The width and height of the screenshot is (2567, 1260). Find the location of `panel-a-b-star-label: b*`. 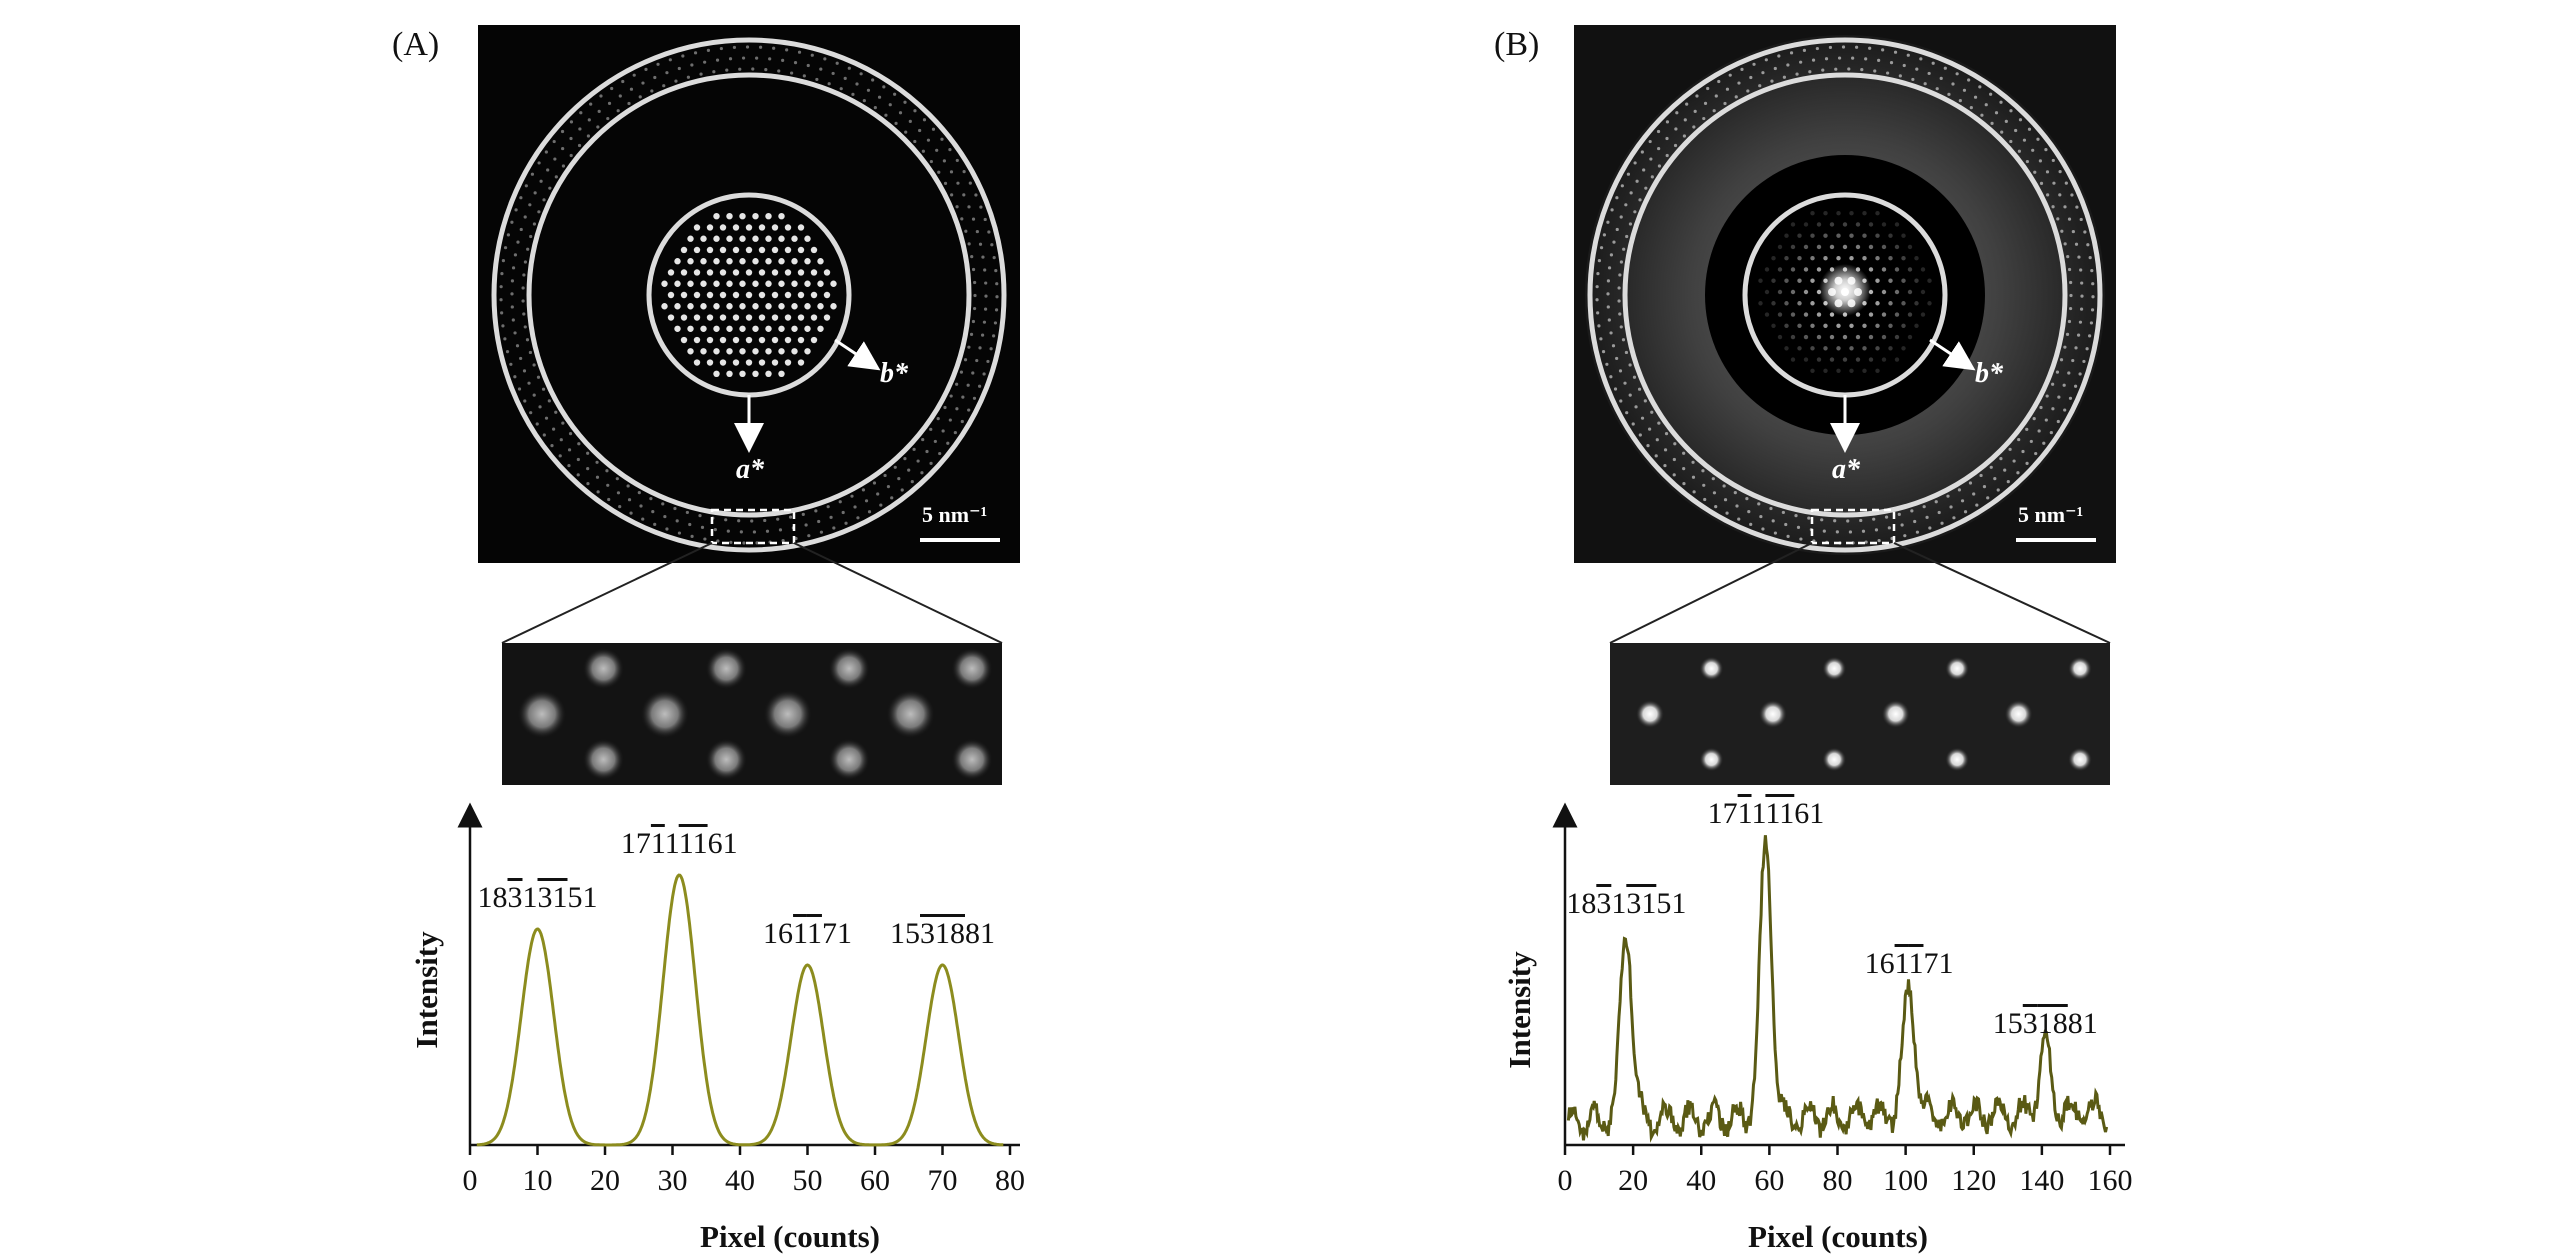

panel-a-b-star-label: b* is located at coordinates (894, 373).